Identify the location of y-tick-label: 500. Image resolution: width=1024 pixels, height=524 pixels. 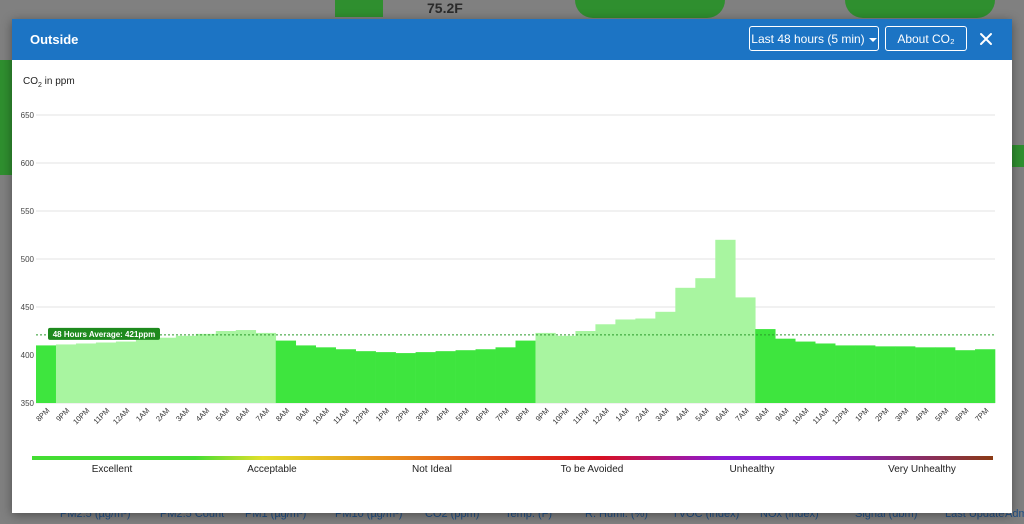
(28, 259).